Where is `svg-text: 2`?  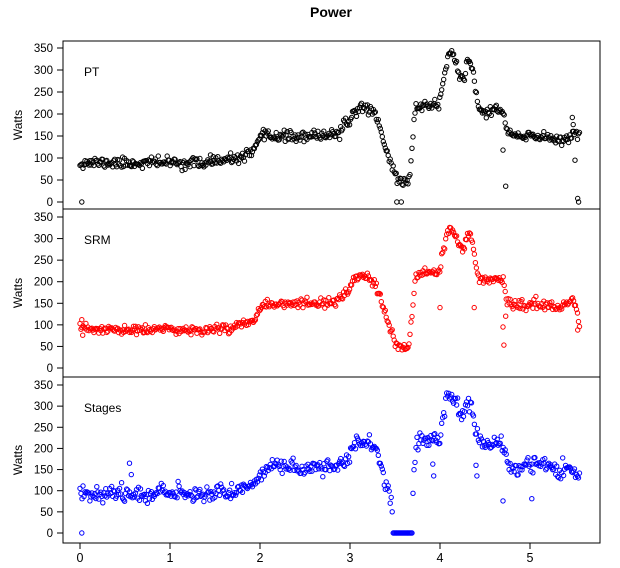
svg-text: 2 is located at coordinates (260, 558).